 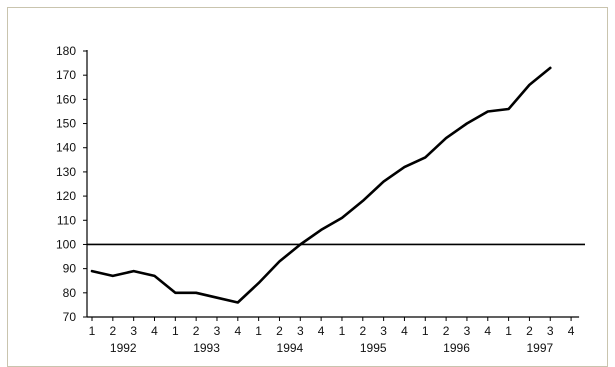 I want to click on year-label: 1996, so click(x=456, y=348).